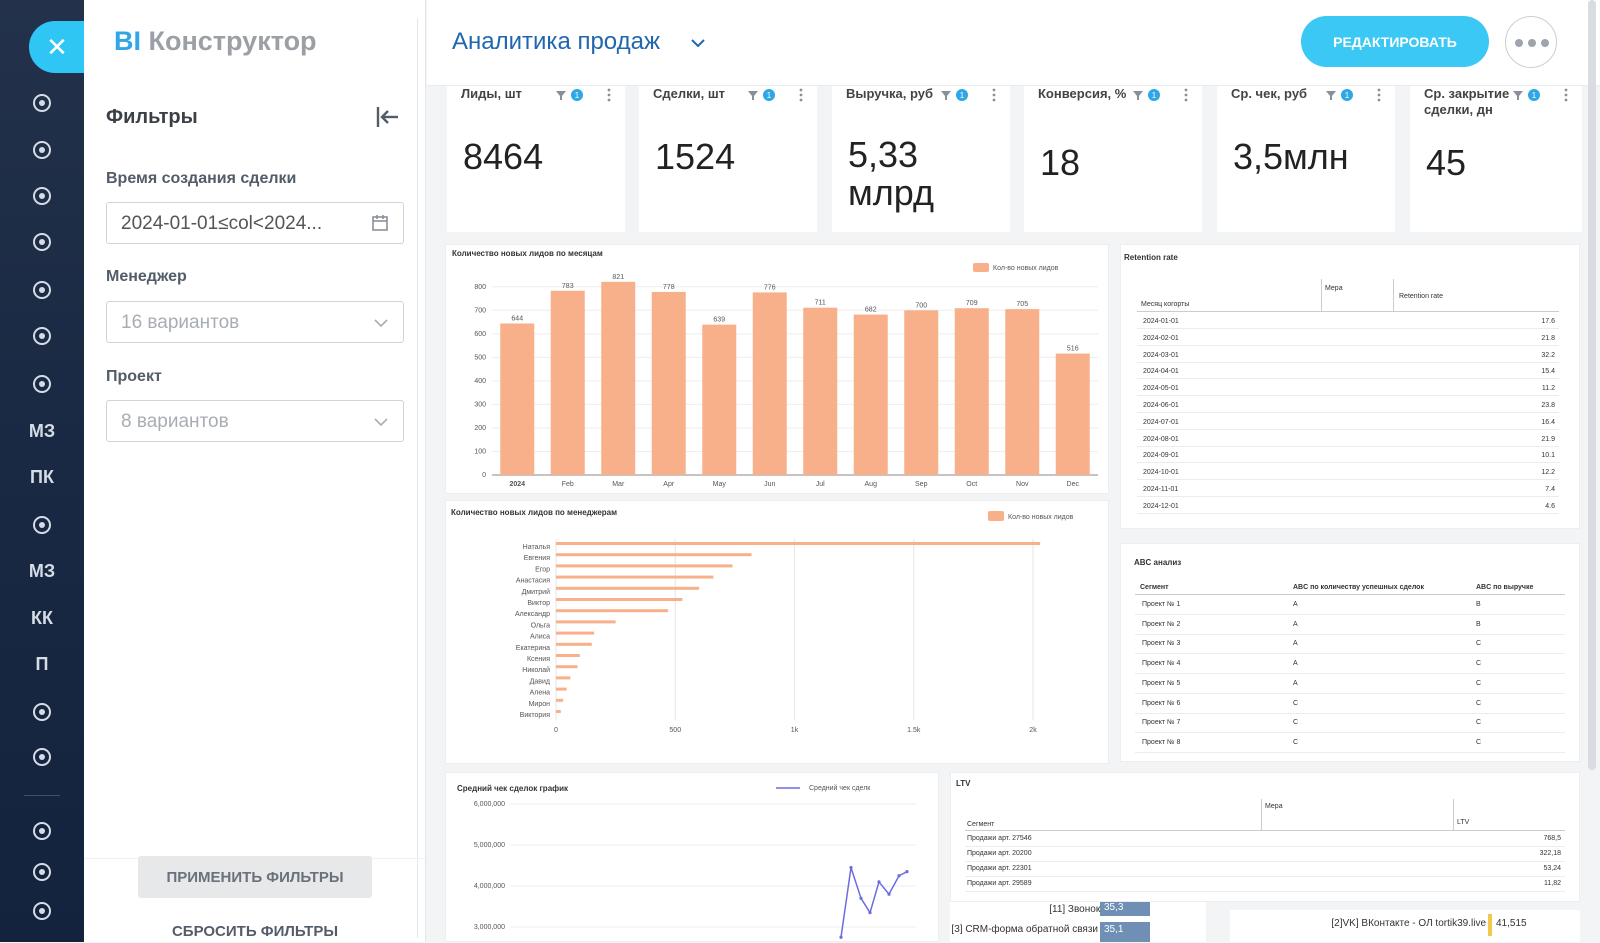 The width and height of the screenshot is (1600, 943). What do you see at coordinates (42, 336) in the screenshot?
I see `robot-icon` at bounding box center [42, 336].